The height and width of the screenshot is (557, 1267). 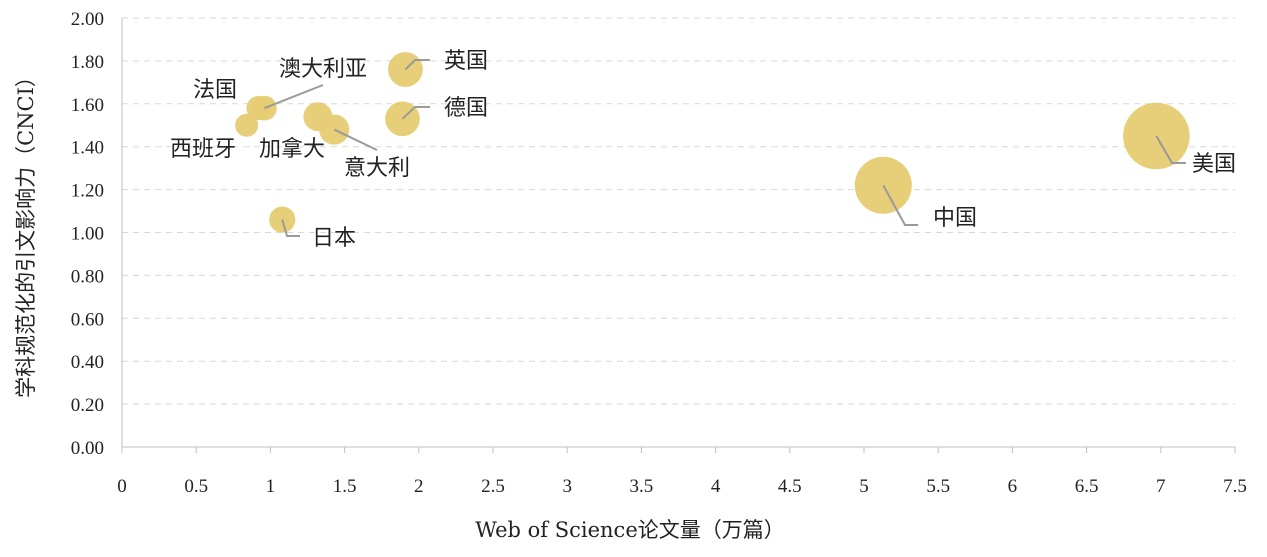 I want to click on y-tick-label: 0.00, so click(x=87, y=448).